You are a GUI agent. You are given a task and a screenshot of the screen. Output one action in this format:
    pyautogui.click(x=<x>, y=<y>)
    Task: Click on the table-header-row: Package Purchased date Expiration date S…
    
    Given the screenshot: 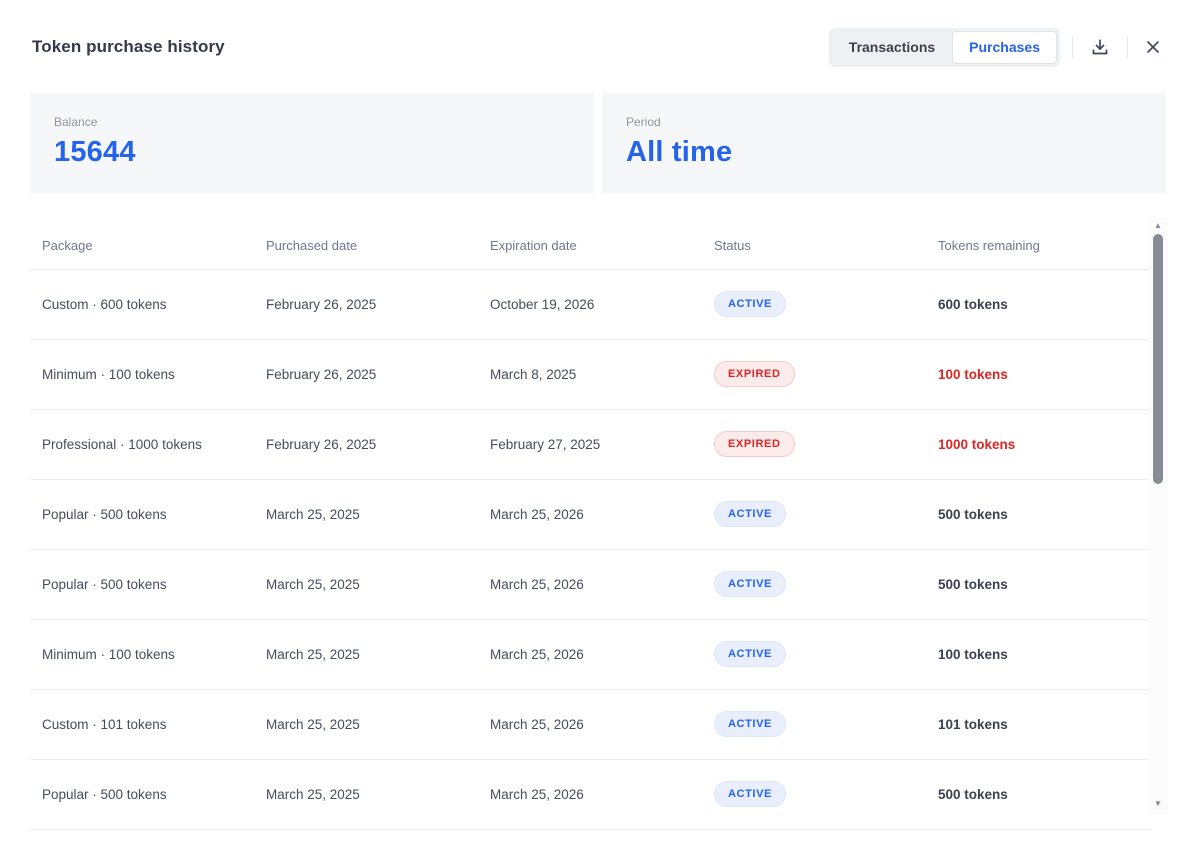 What is the action you would take?
    pyautogui.click(x=590, y=246)
    